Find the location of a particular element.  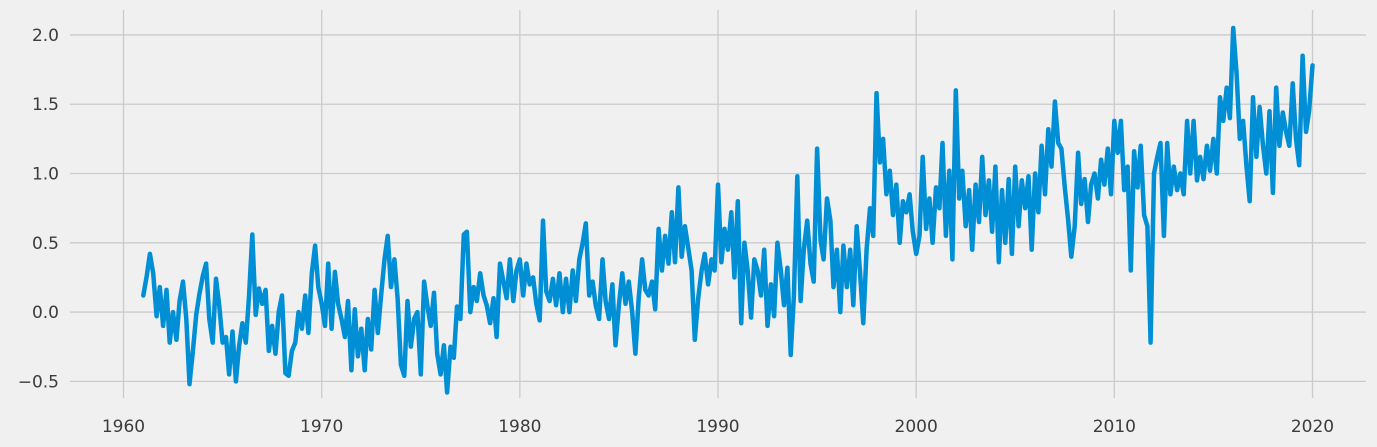

y-tick-label: 1.5 is located at coordinates (45, 105).